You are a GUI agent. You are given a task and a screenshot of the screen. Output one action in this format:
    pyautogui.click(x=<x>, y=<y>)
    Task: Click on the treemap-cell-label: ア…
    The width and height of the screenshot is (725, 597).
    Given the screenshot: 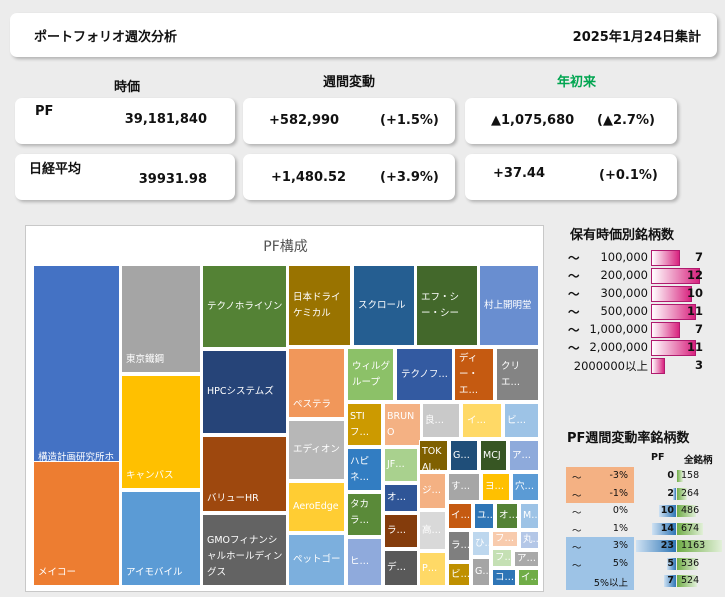 What is the action you would take?
    pyautogui.click(x=522, y=455)
    